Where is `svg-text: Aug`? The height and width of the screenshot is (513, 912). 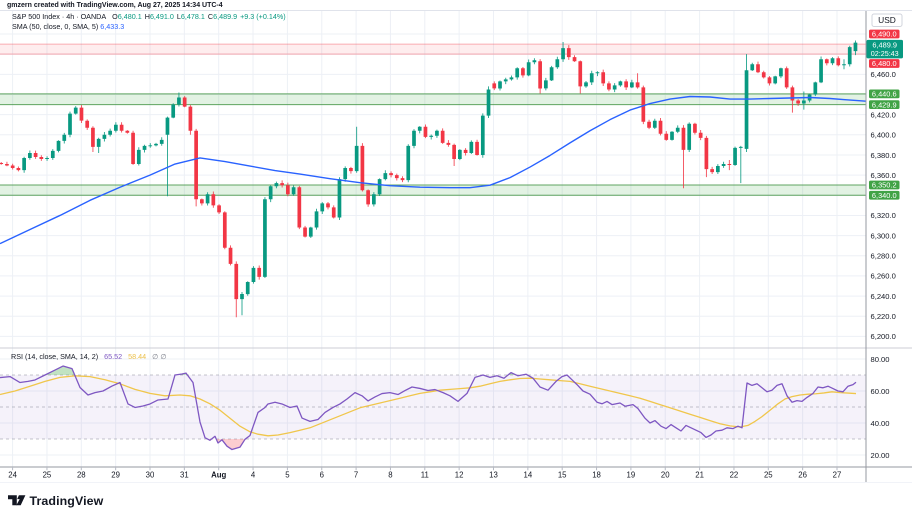 svg-text: Aug is located at coordinates (218, 475).